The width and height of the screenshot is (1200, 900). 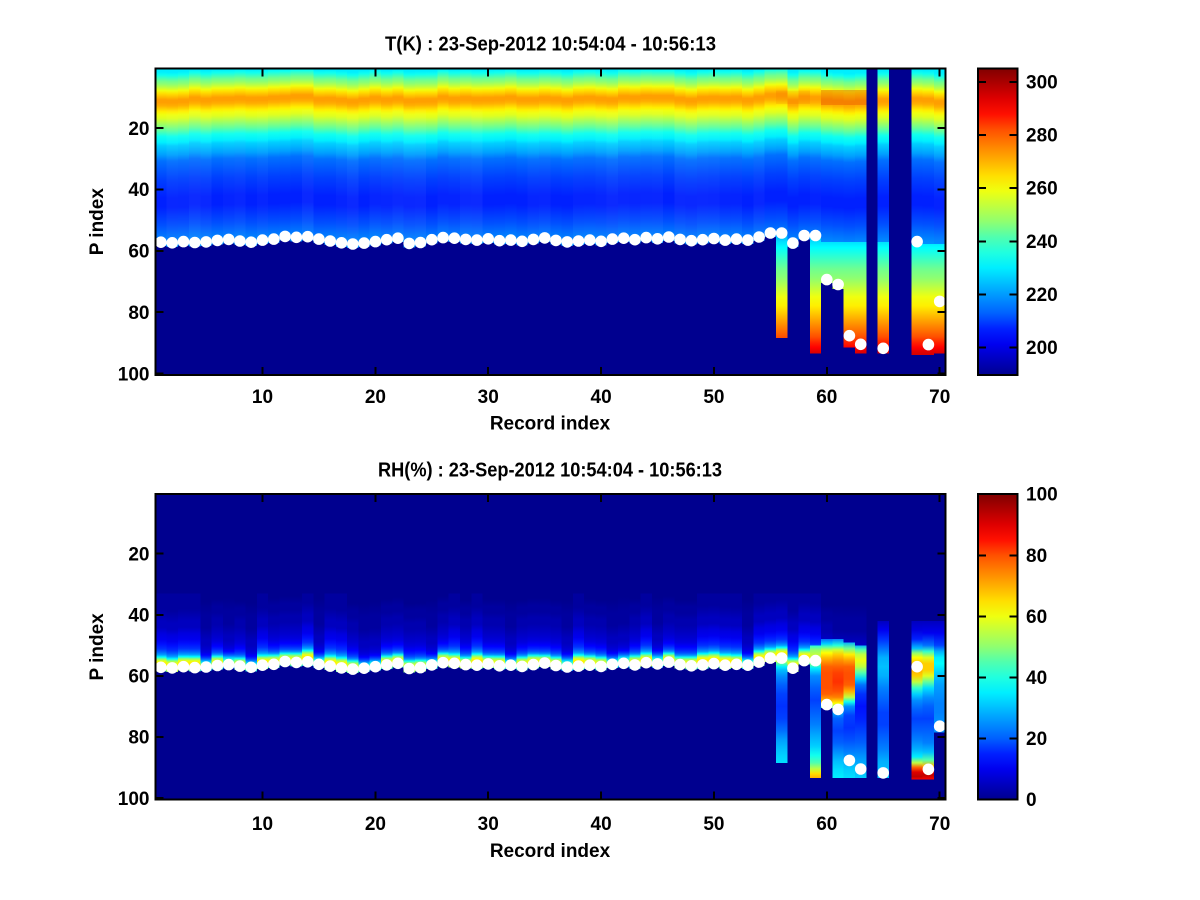 What do you see at coordinates (1042, 83) in the screenshot?
I see `svg-text: 300` at bounding box center [1042, 83].